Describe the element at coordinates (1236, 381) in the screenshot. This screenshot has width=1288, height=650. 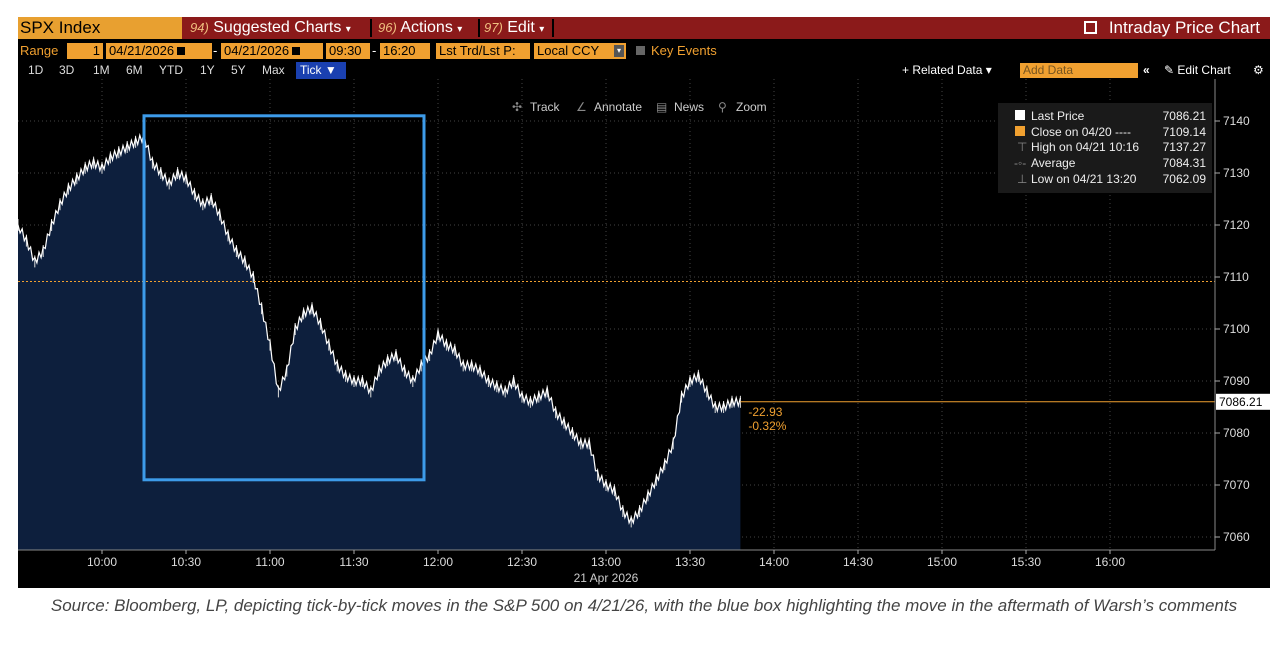
I see `y-tick-label: 7090` at that location.